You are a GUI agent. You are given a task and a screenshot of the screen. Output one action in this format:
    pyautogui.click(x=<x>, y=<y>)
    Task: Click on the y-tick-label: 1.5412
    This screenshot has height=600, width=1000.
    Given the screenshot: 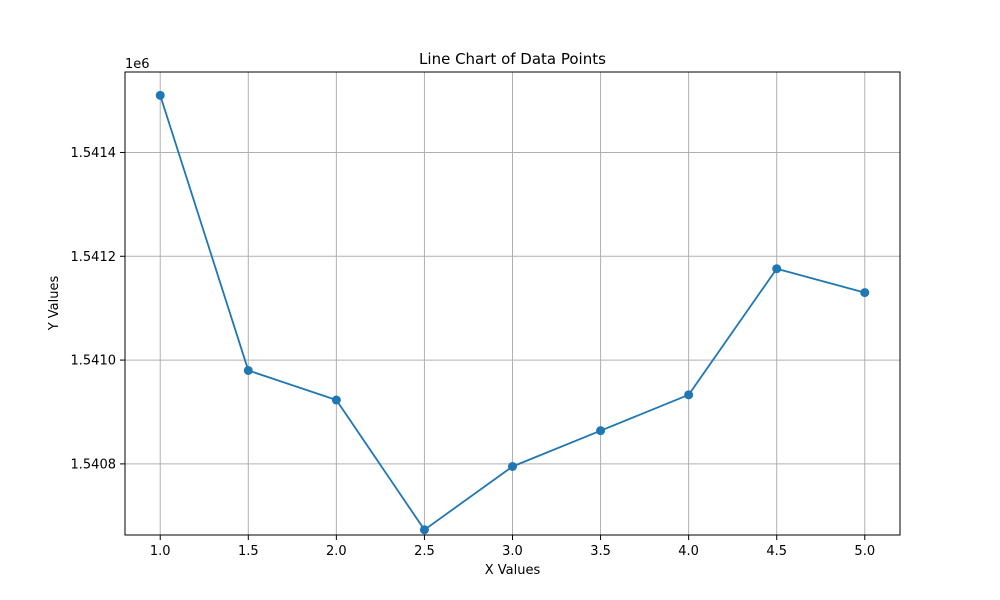 What is the action you would take?
    pyautogui.click(x=94, y=257)
    